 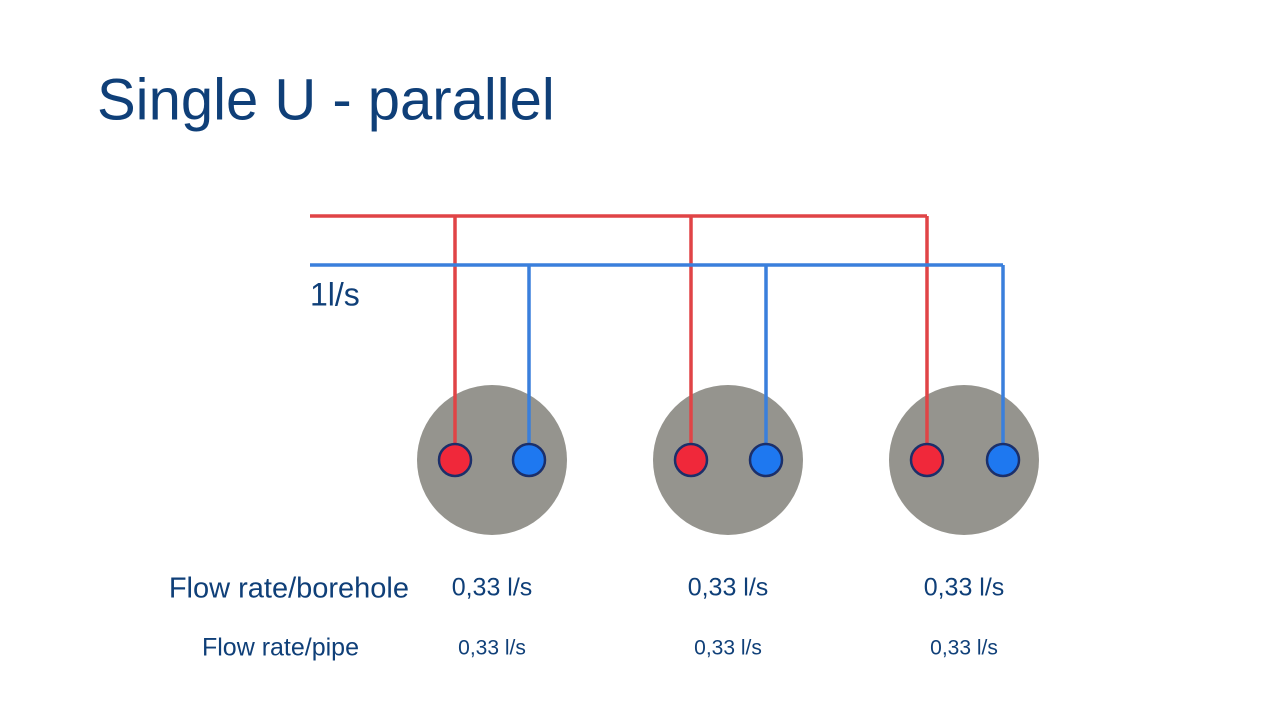 What do you see at coordinates (657, 361) in the screenshot?
I see `return-pipe` at bounding box center [657, 361].